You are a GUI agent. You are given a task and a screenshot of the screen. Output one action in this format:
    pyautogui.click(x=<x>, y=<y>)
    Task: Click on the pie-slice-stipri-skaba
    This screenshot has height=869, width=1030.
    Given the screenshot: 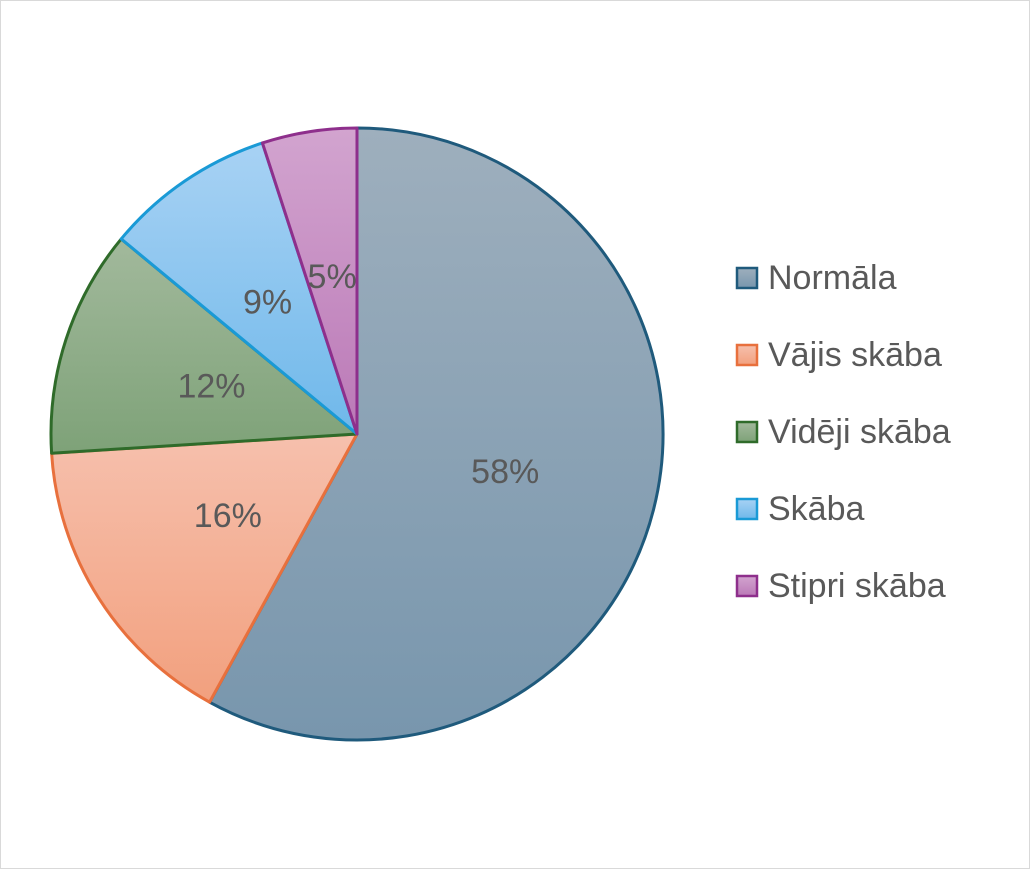 What is the action you would take?
    pyautogui.click(x=309, y=281)
    